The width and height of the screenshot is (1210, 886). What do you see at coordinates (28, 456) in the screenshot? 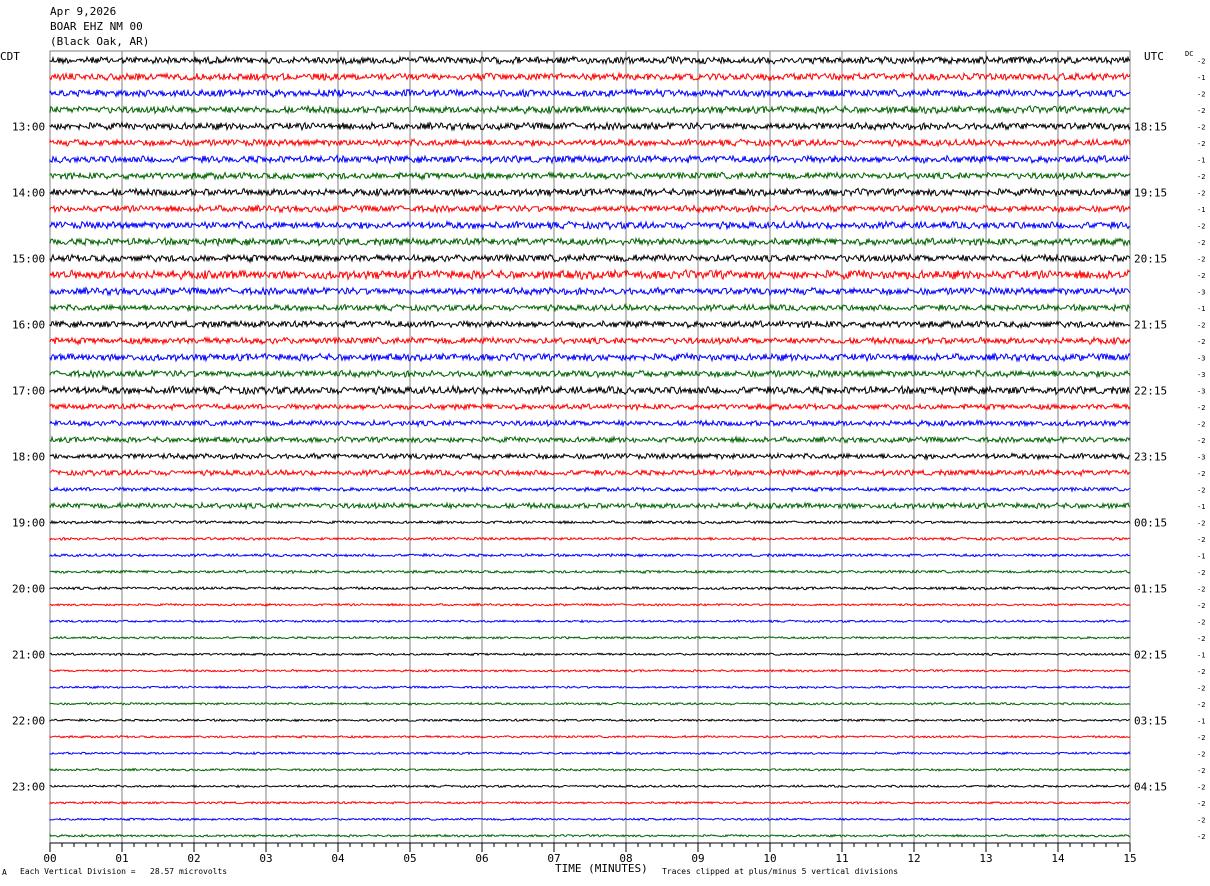
I see `left-hour-label: 18:00` at bounding box center [28, 456].